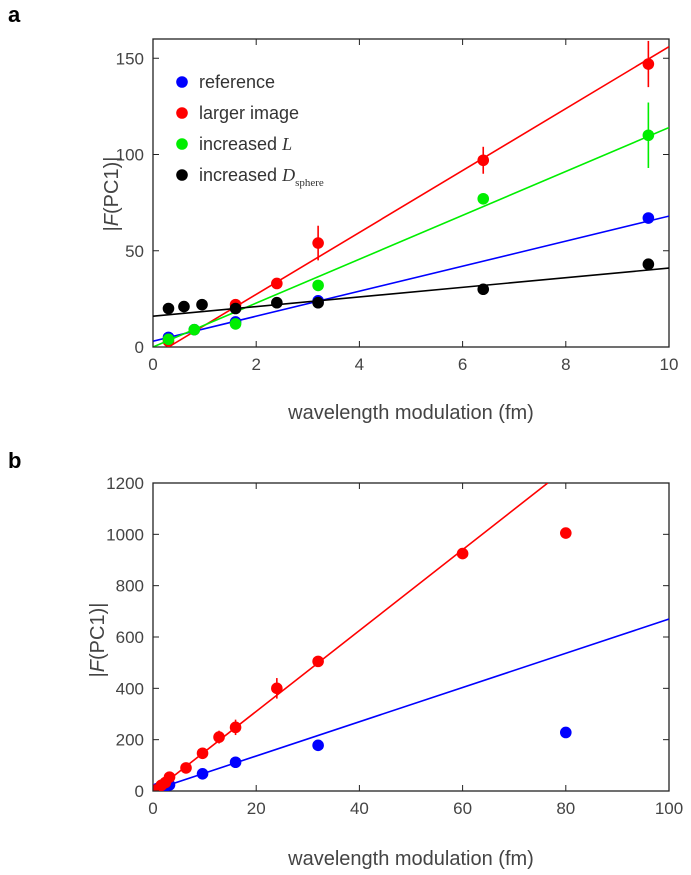 The height and width of the screenshot is (875, 691). I want to click on panel-b-x-tick-label: 40, so click(359, 808).